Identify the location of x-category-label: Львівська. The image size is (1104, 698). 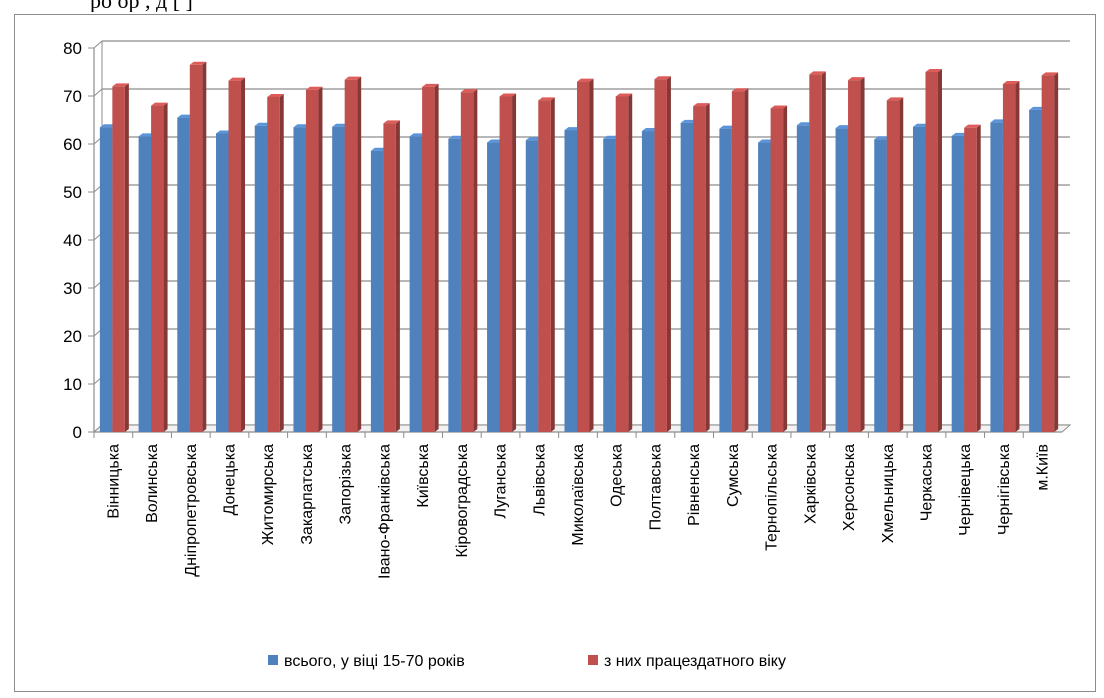
(539, 480).